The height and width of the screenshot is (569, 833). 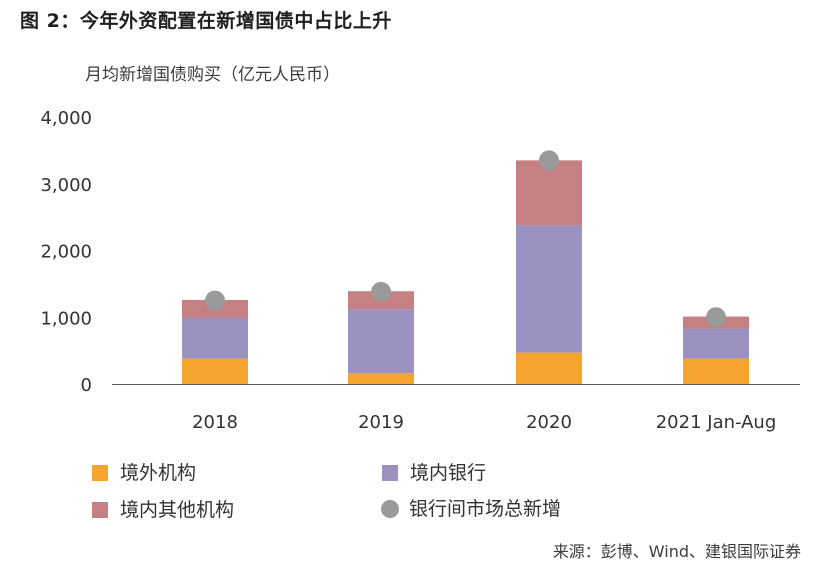 I want to click on legend-item-other-domestic: 境内其他机构, so click(x=163, y=508).